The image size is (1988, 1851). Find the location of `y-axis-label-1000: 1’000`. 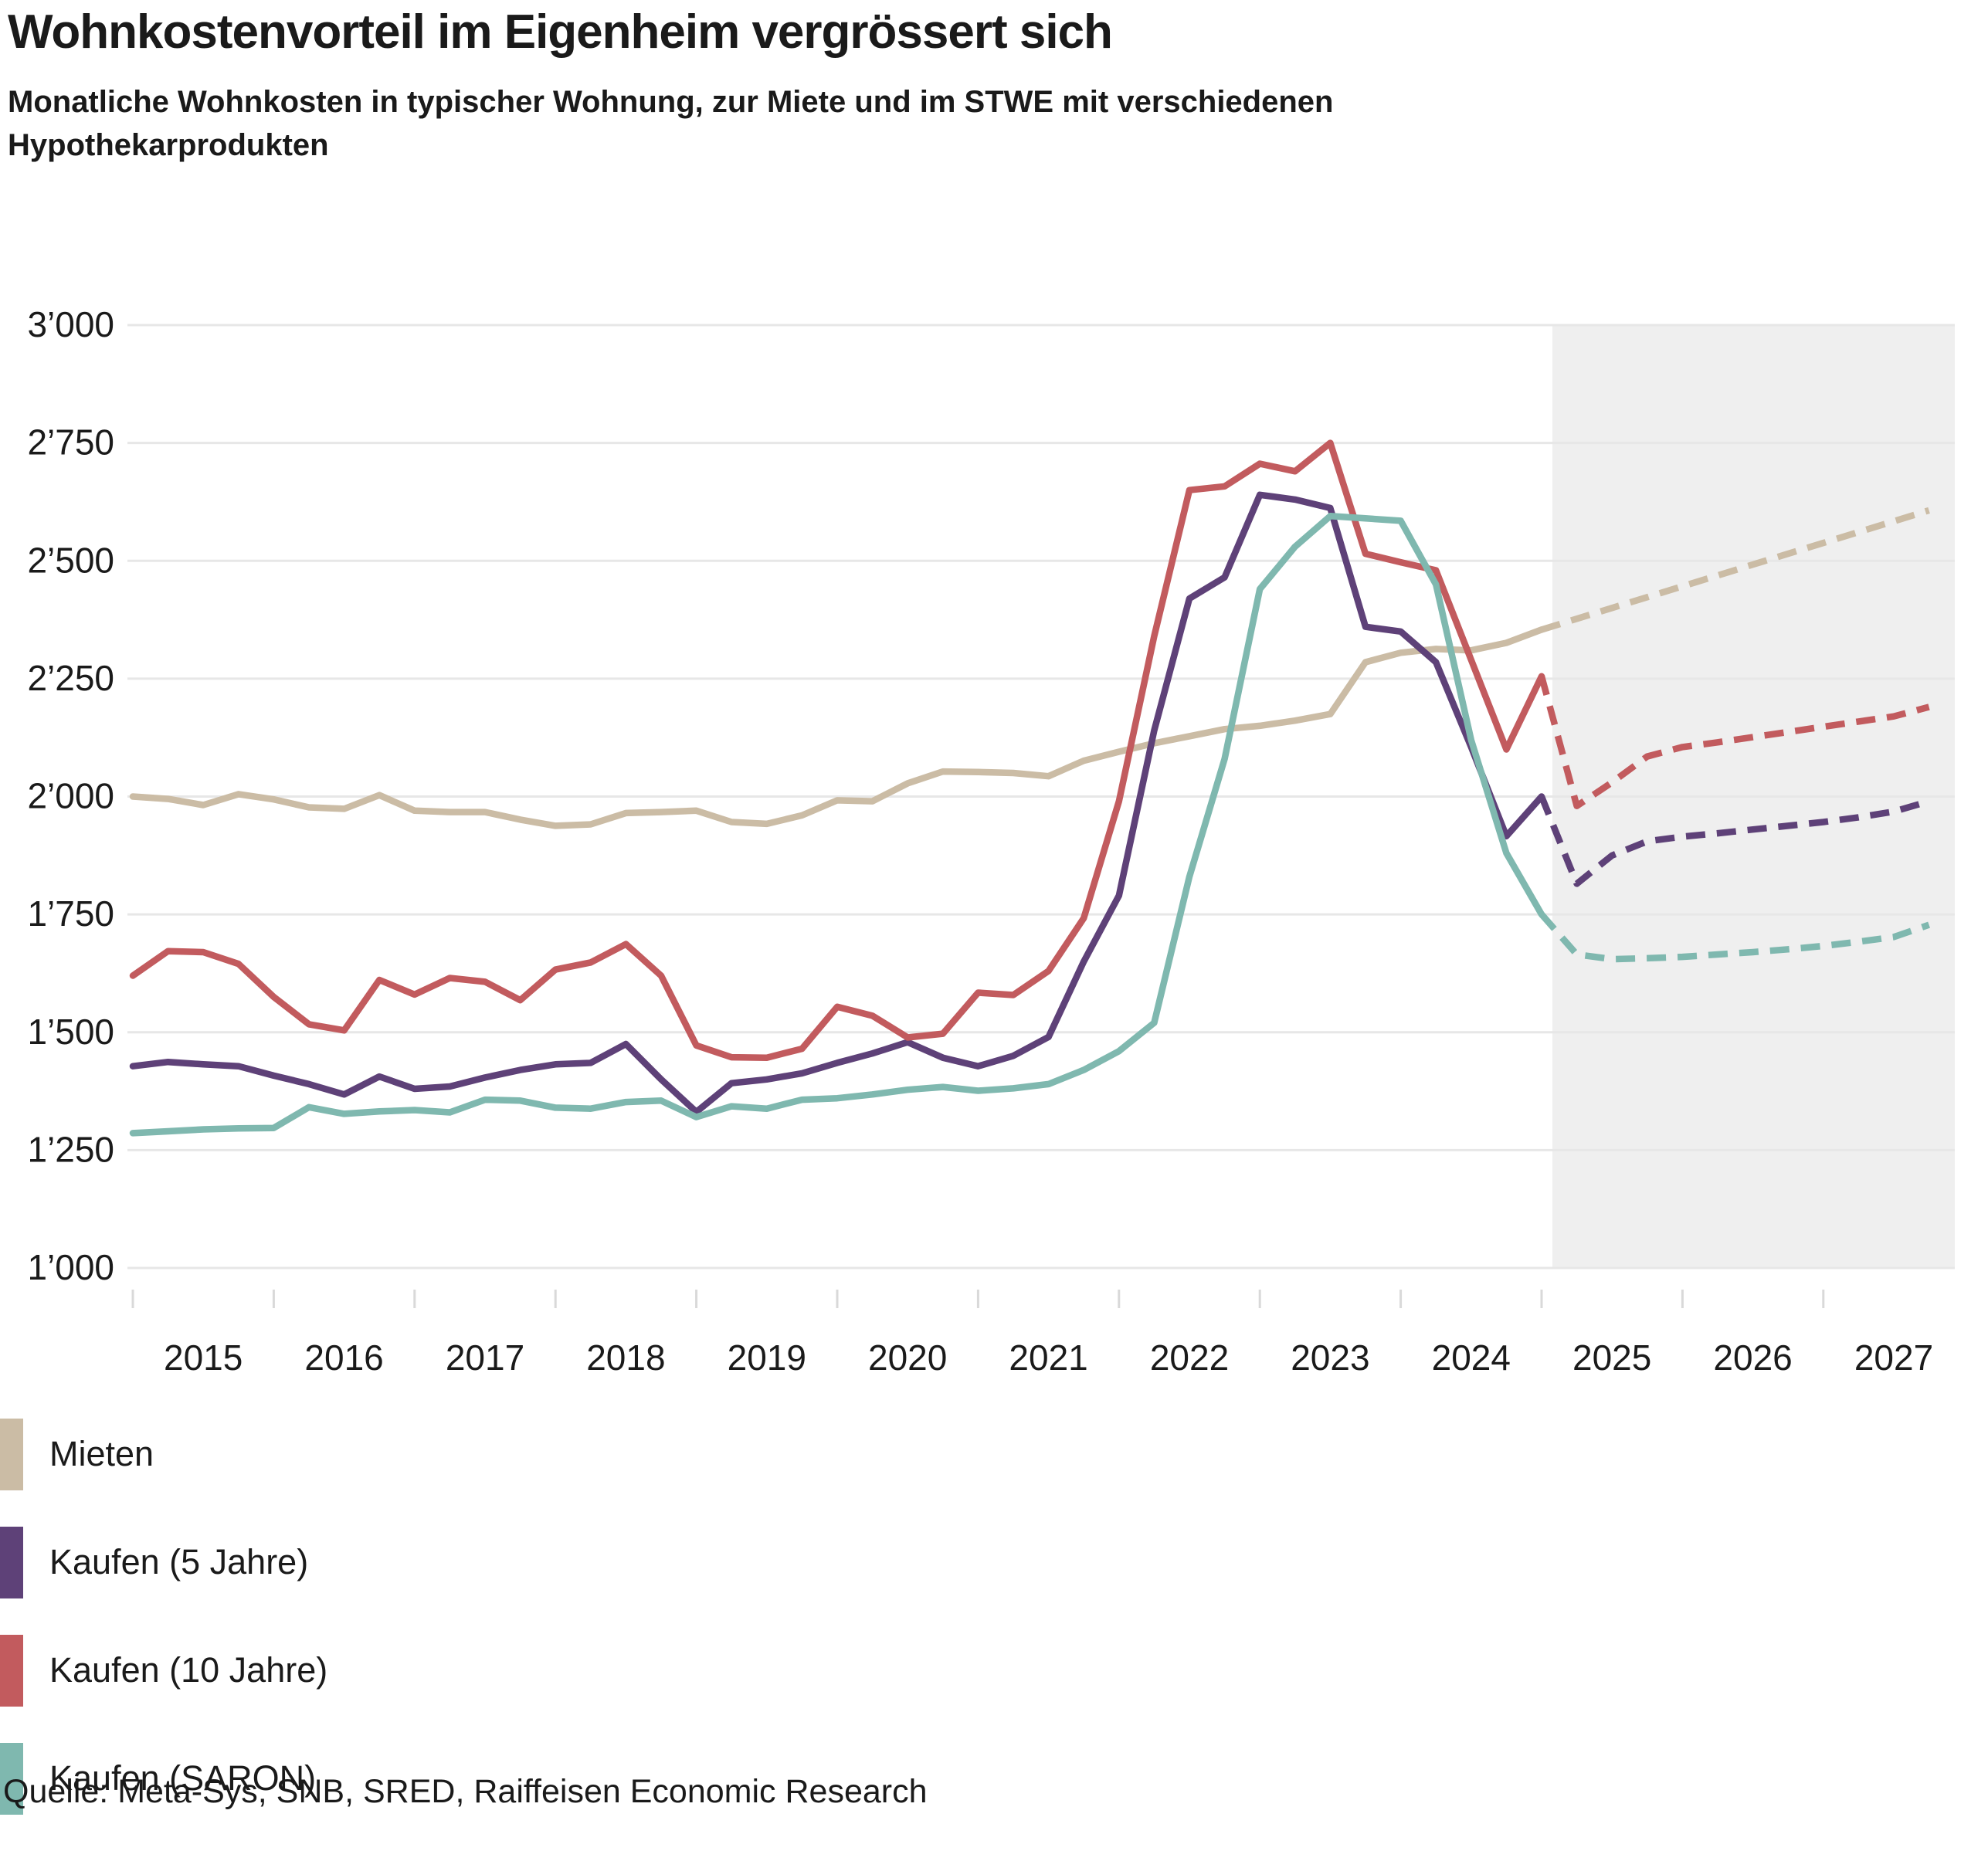

y-axis-label-1000: 1’000 is located at coordinates (70, 1267).